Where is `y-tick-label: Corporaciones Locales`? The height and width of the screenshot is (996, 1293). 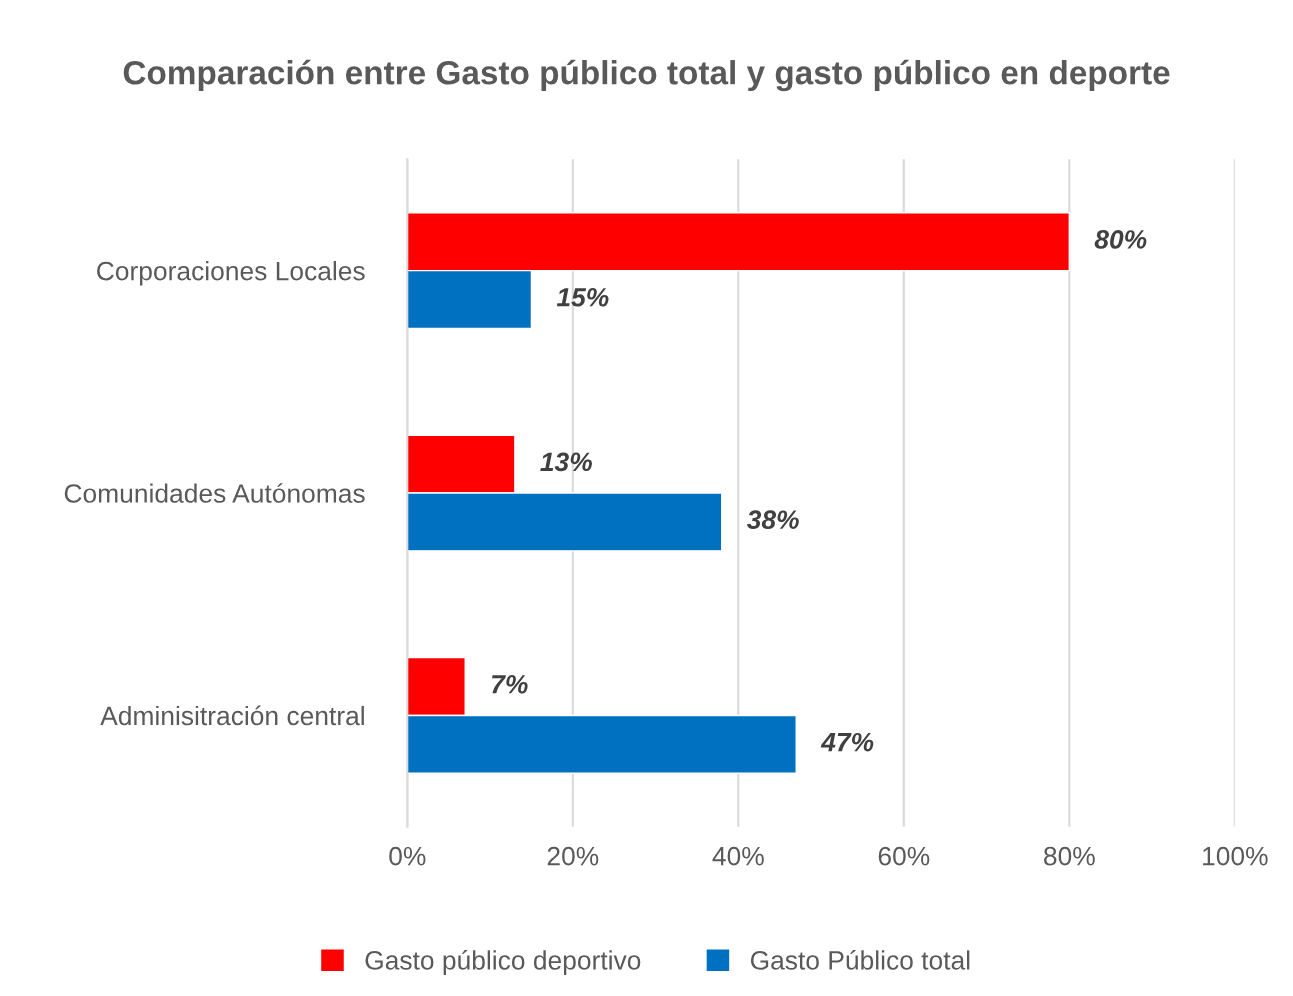
y-tick-label: Corporaciones Locales is located at coordinates (231, 273).